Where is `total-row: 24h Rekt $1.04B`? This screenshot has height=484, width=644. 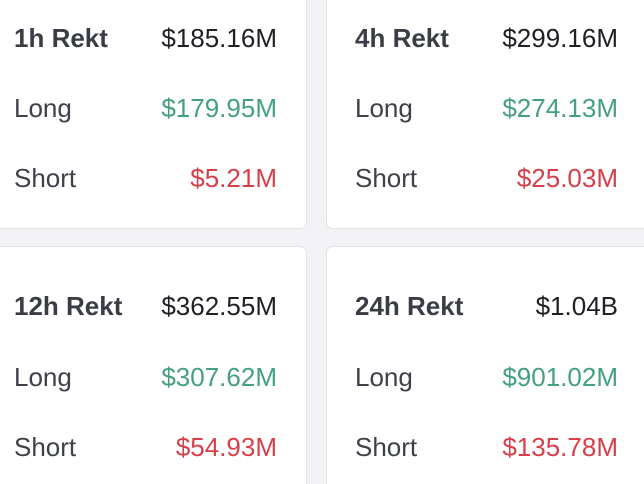
total-row: 24h Rekt $1.04B is located at coordinates (485, 306).